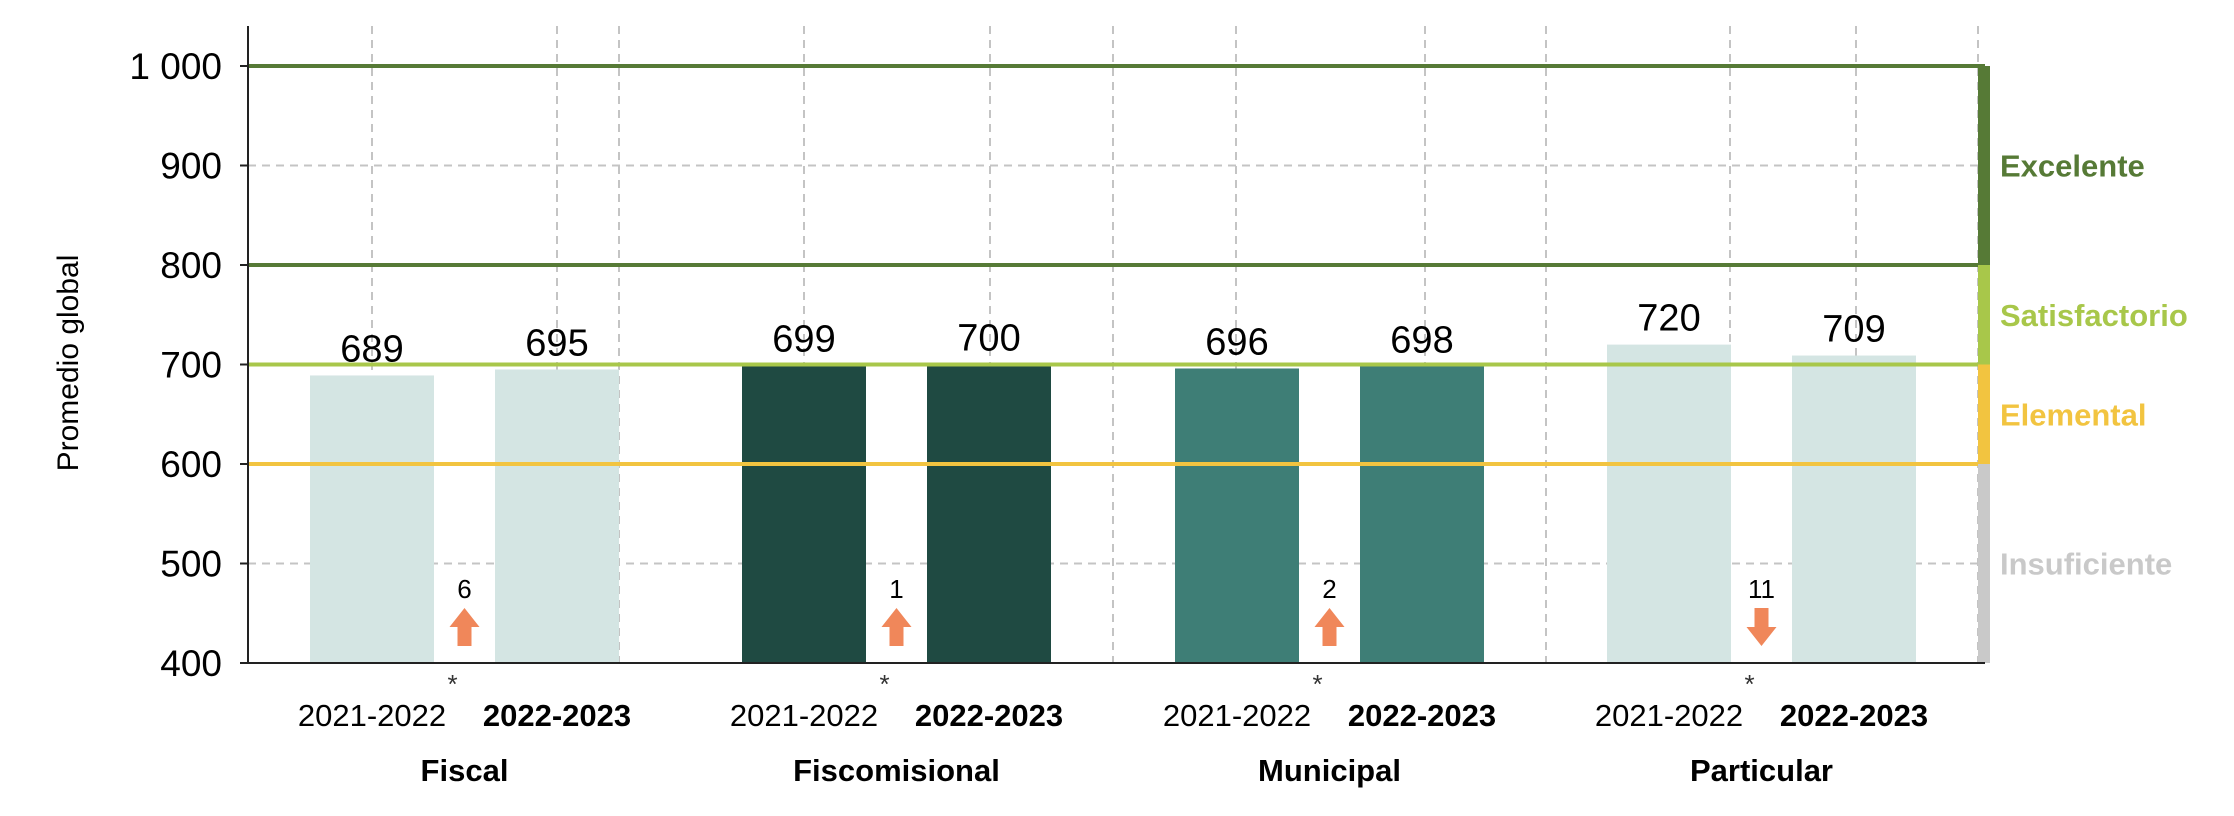  Describe the element at coordinates (1853, 330) in the screenshot. I see `bar-value-label: 709` at that location.